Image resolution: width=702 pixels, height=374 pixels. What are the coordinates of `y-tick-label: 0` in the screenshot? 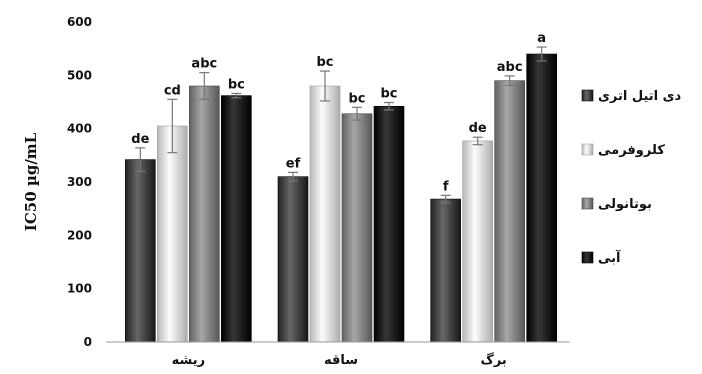 It's located at (88, 342).